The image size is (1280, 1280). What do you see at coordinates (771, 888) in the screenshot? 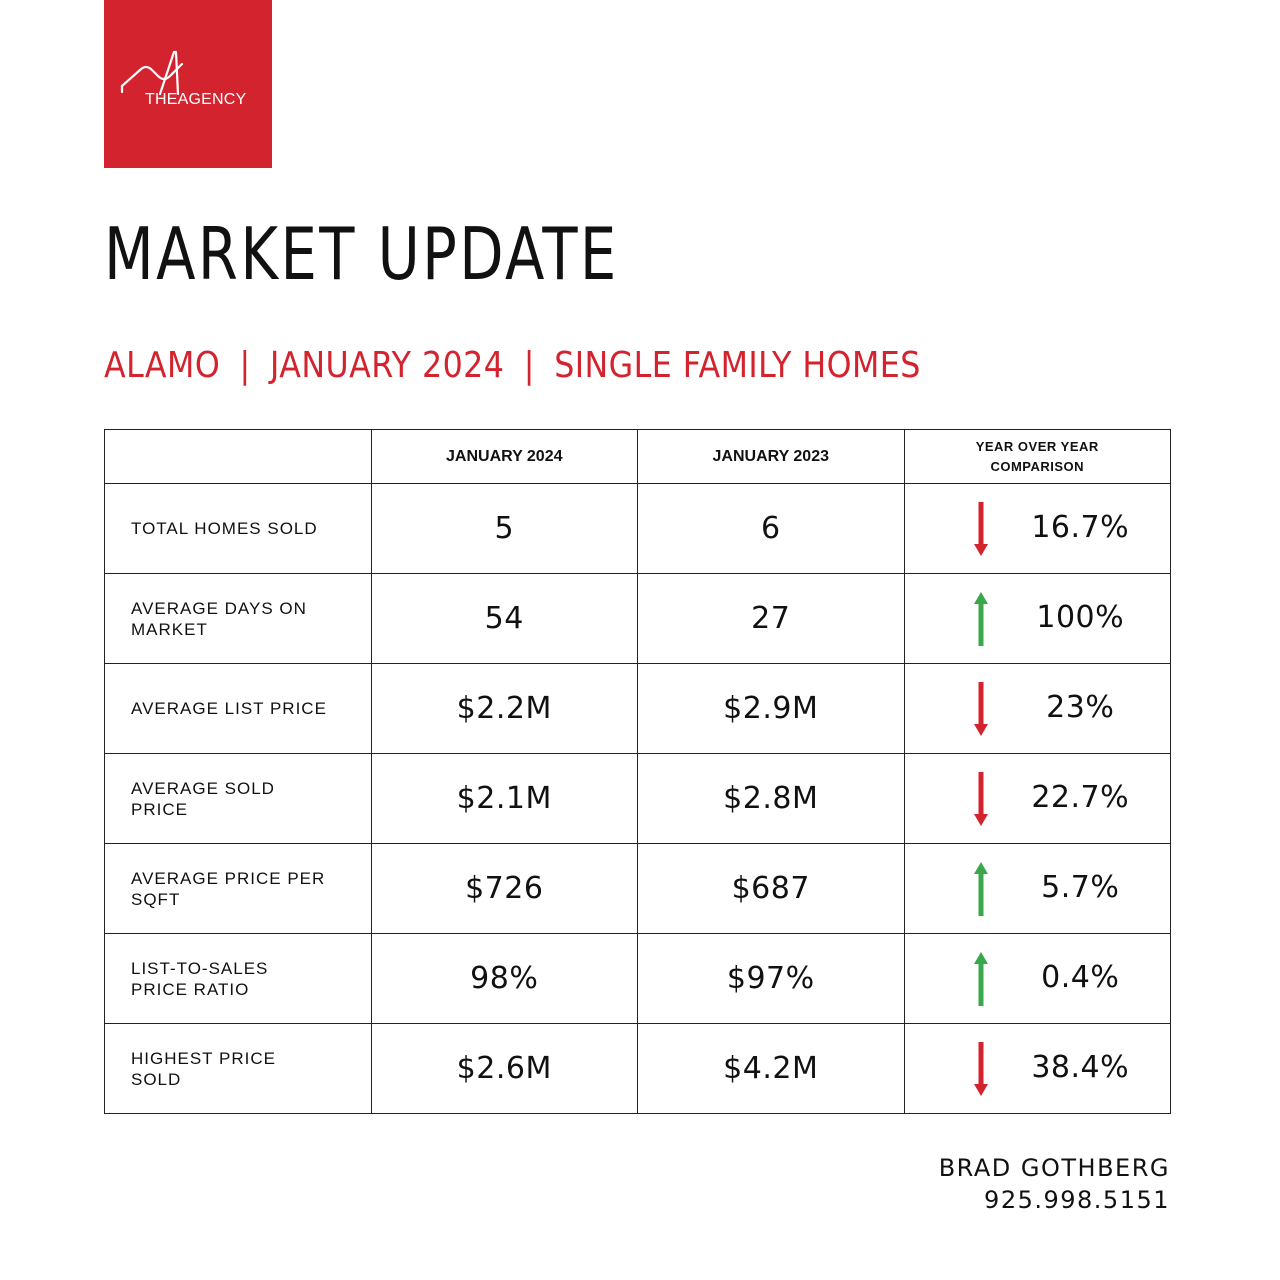
I see `previous-value: $687` at bounding box center [771, 888].